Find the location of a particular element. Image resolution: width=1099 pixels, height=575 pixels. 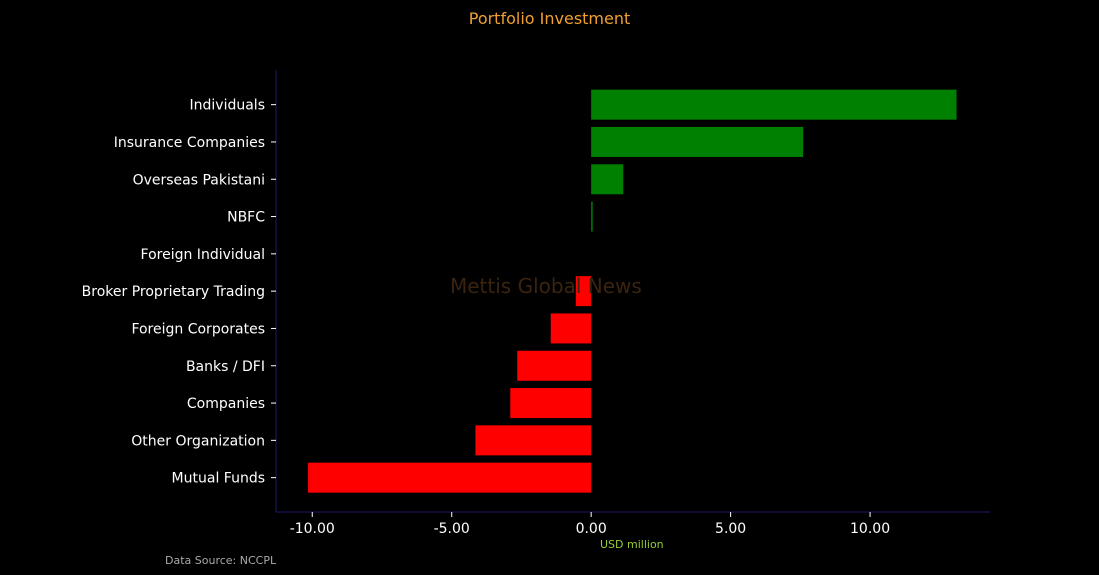

data-source-note: Data Source: NCCPL is located at coordinates (221, 560).